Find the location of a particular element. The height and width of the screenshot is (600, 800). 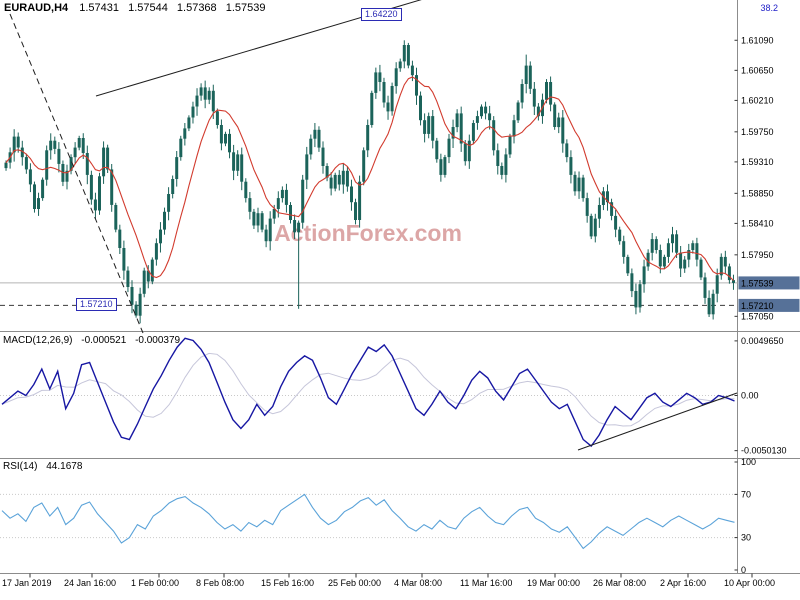

support-price-label: 1.57210 is located at coordinates (96, 304).